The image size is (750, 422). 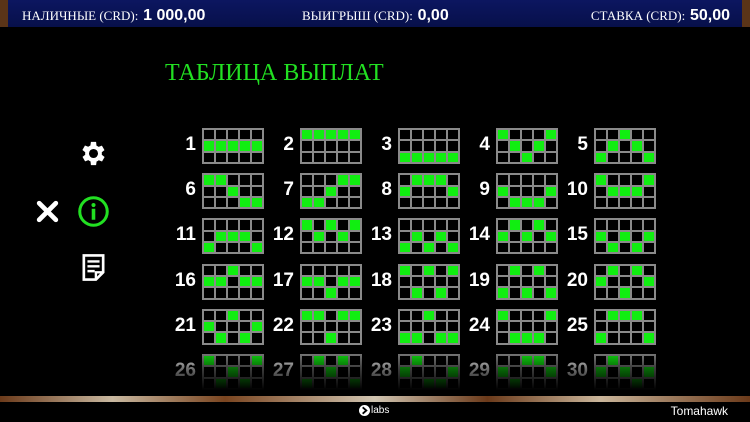 What do you see at coordinates (484, 144) in the screenshot?
I see `payline-number: 4` at bounding box center [484, 144].